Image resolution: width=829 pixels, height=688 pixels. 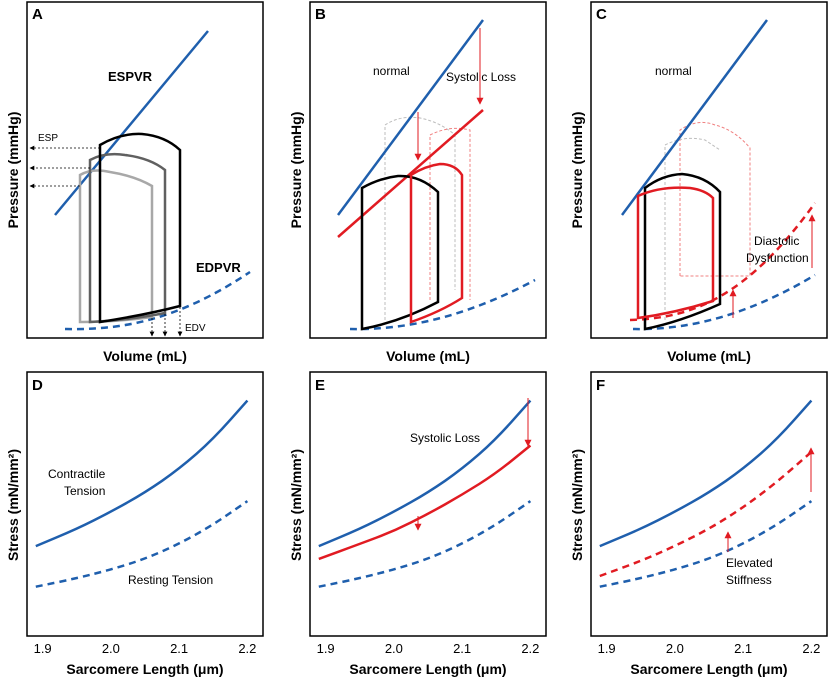 I want to click on panel-f-plot: 1.9 2.0 2.1 2.2, so click(x=709, y=527).